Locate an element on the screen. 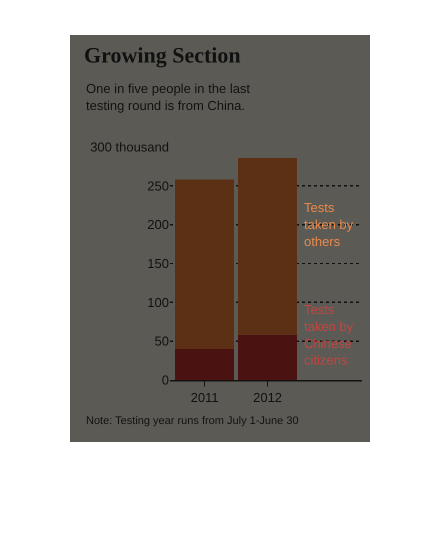 The height and width of the screenshot is (536, 442). y-tick-label: 200 is located at coordinates (158, 224).